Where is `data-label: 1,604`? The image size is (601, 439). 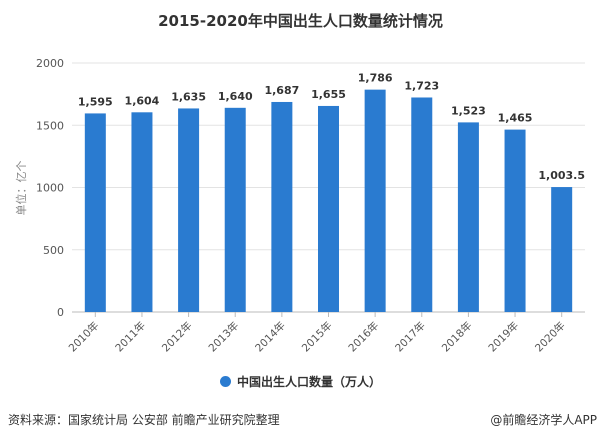
data-label: 1,604 is located at coordinates (142, 100).